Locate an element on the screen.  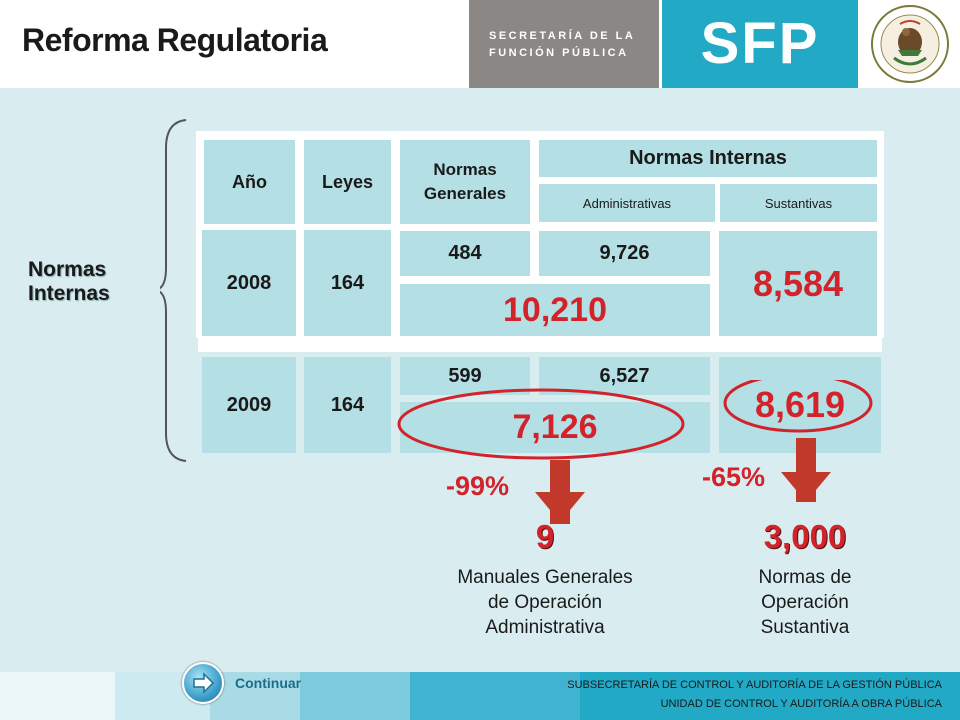
row-2008-subtotal: 10,210 is located at coordinates (555, 310).